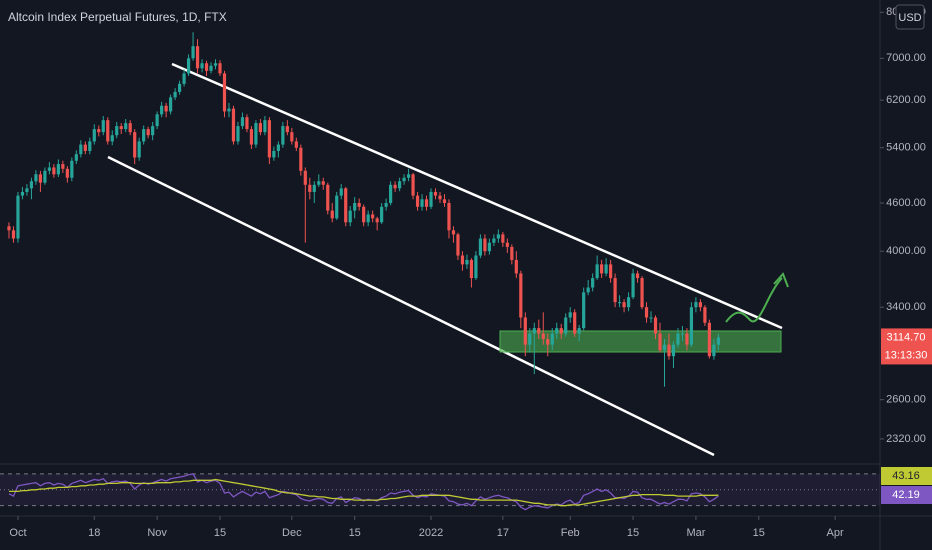  Describe the element at coordinates (906, 148) in the screenshot. I see `y-tick-label: 5400.00` at that location.